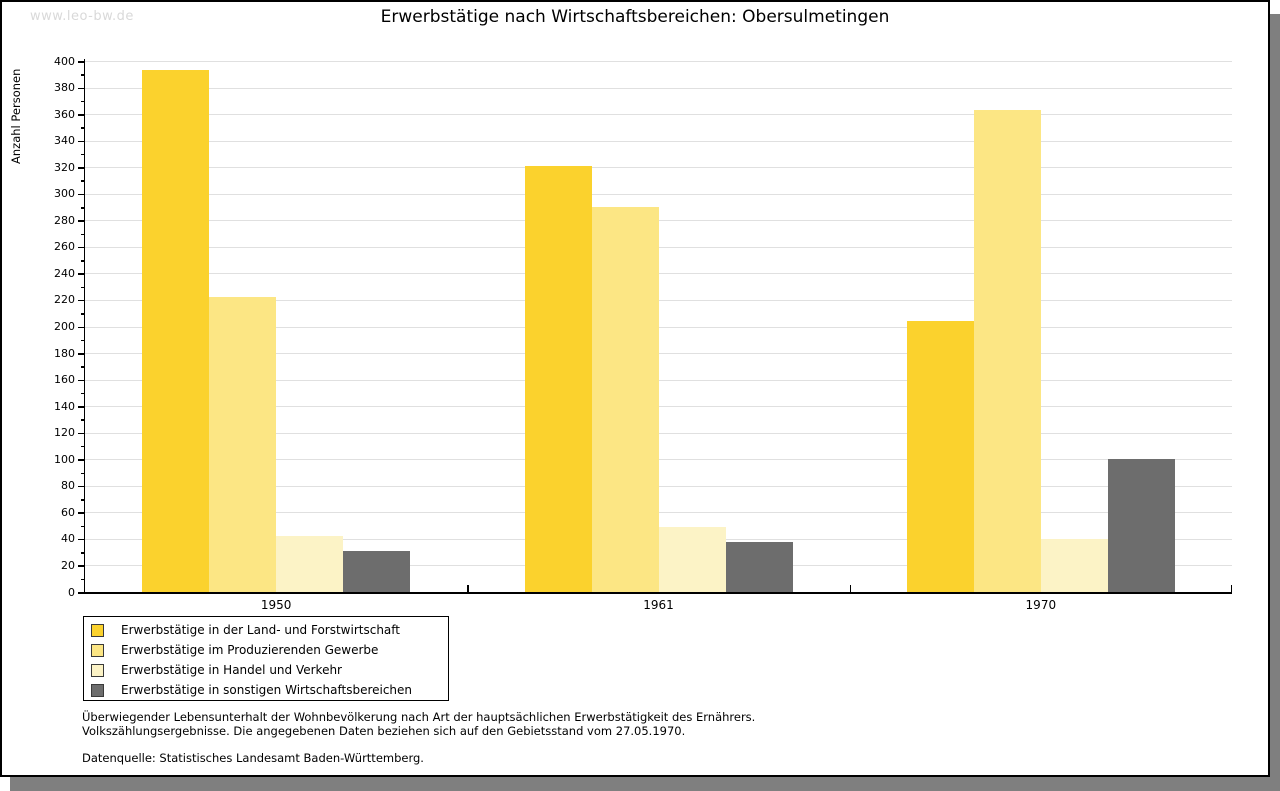  I want to click on y-axis-tick-label: 300, so click(64, 194).